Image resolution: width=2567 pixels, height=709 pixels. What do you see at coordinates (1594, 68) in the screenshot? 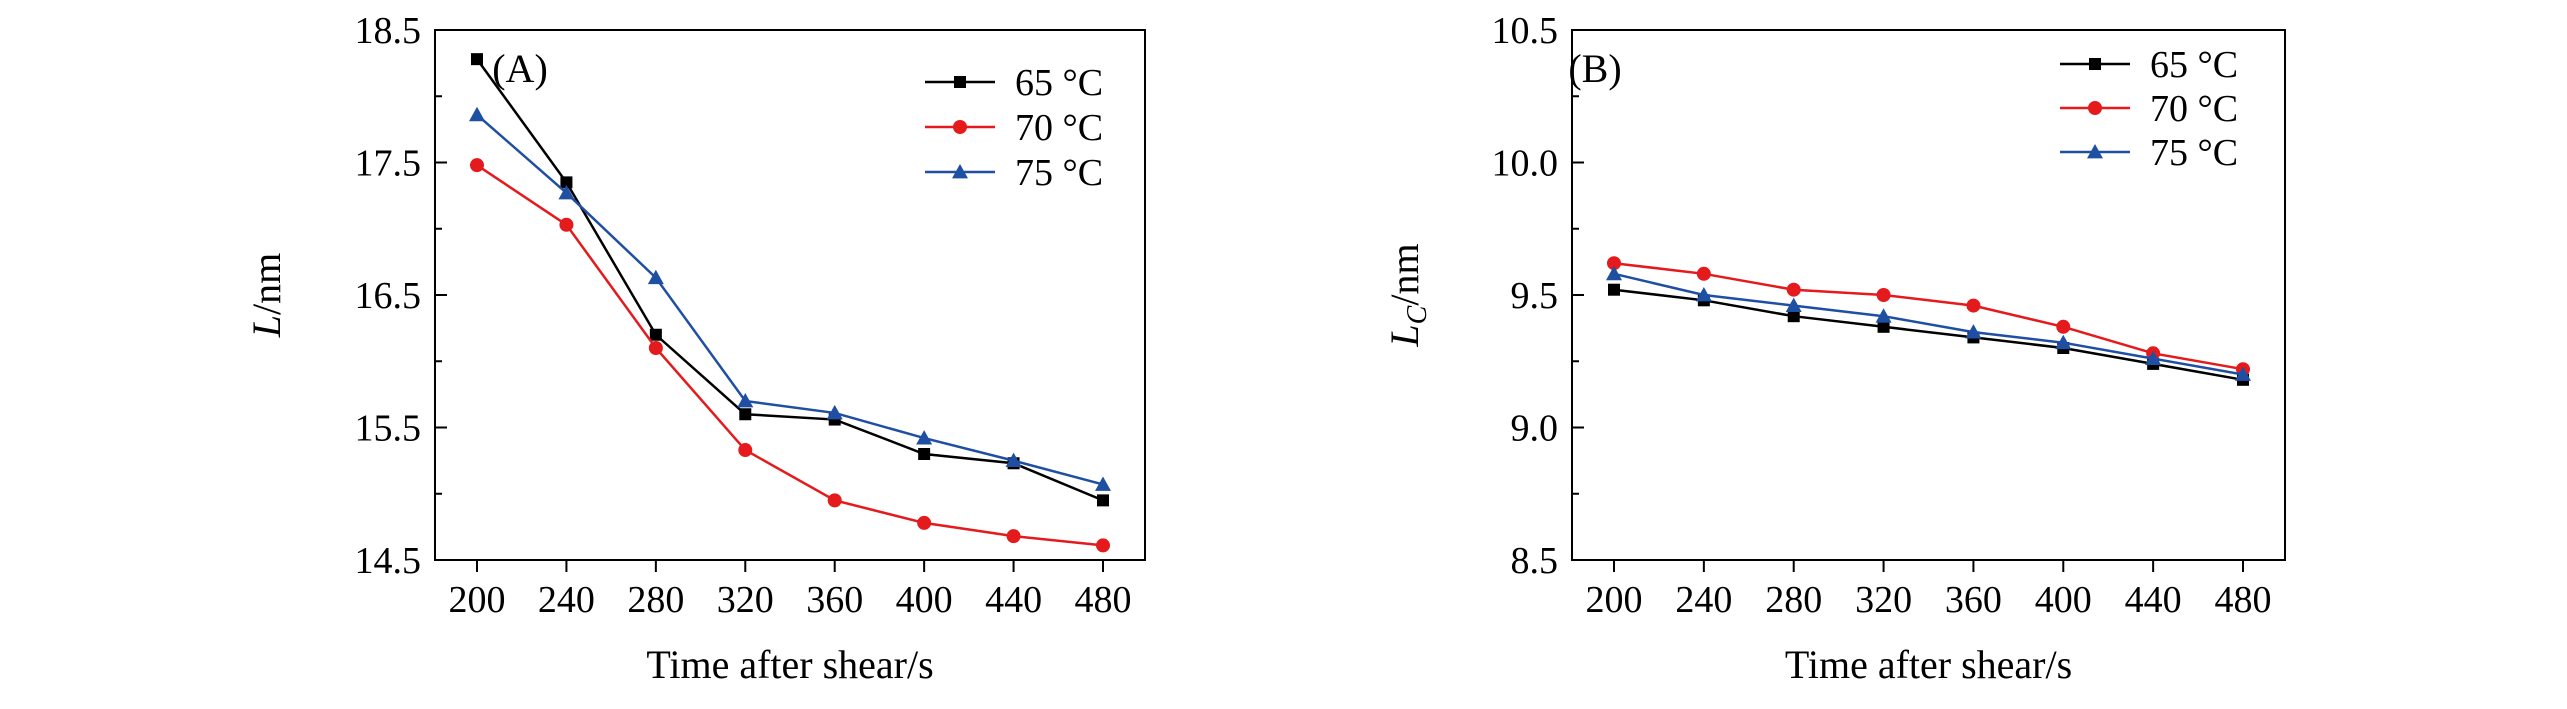
I see `panel-label: (B)` at bounding box center [1594, 68].